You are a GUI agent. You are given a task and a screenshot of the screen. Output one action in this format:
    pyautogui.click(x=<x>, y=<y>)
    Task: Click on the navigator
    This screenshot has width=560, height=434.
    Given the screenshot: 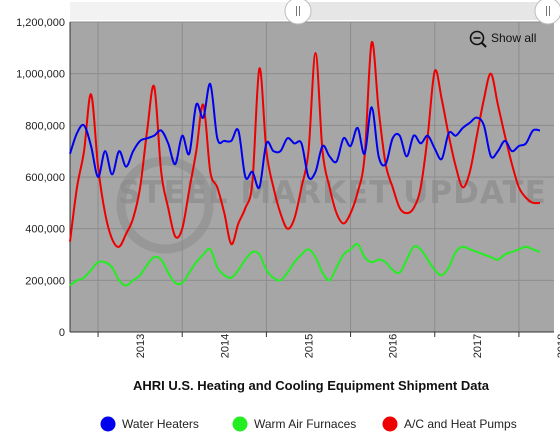 What is the action you would take?
    pyautogui.click(x=315, y=12)
    